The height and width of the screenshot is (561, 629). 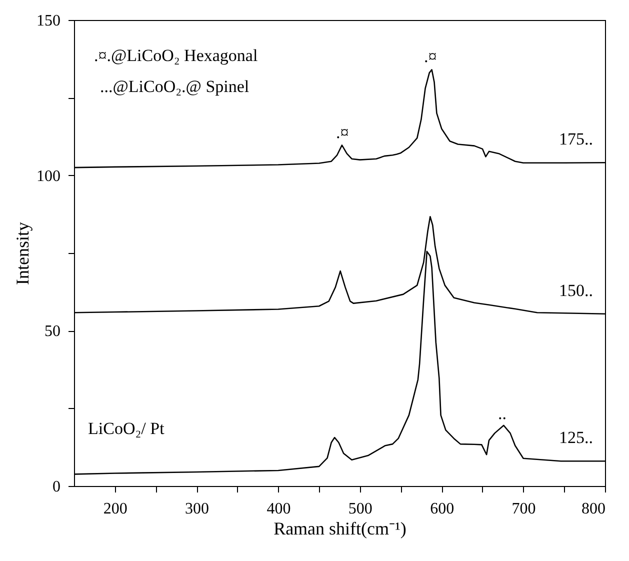 What do you see at coordinates (594, 509) in the screenshot?
I see `x-tick-label: 800` at bounding box center [594, 509].